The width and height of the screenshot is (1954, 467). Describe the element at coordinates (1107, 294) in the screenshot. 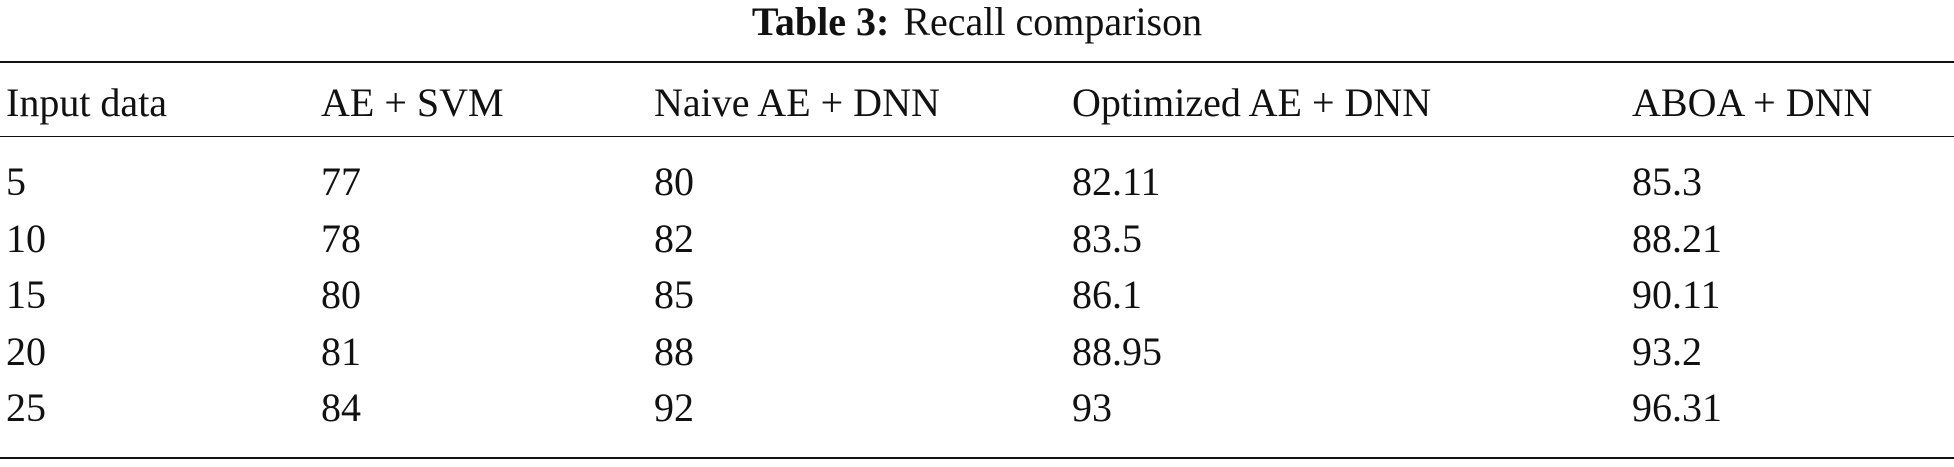

I see `table-cell: 86.1` at that location.